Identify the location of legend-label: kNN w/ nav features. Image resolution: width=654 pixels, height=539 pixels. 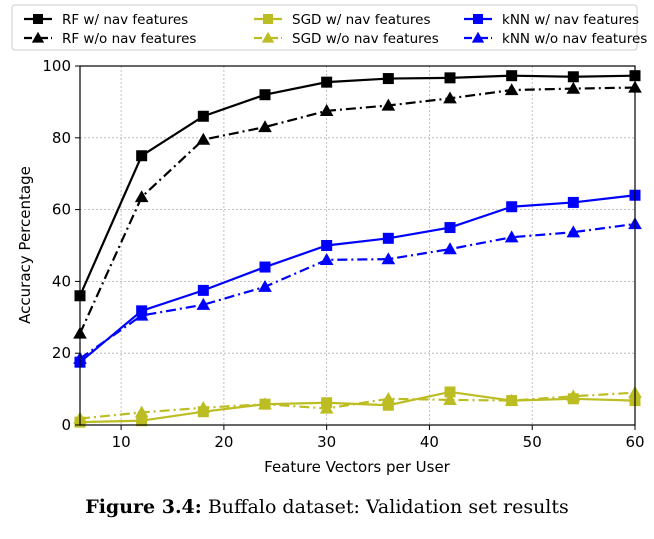
(570, 20).